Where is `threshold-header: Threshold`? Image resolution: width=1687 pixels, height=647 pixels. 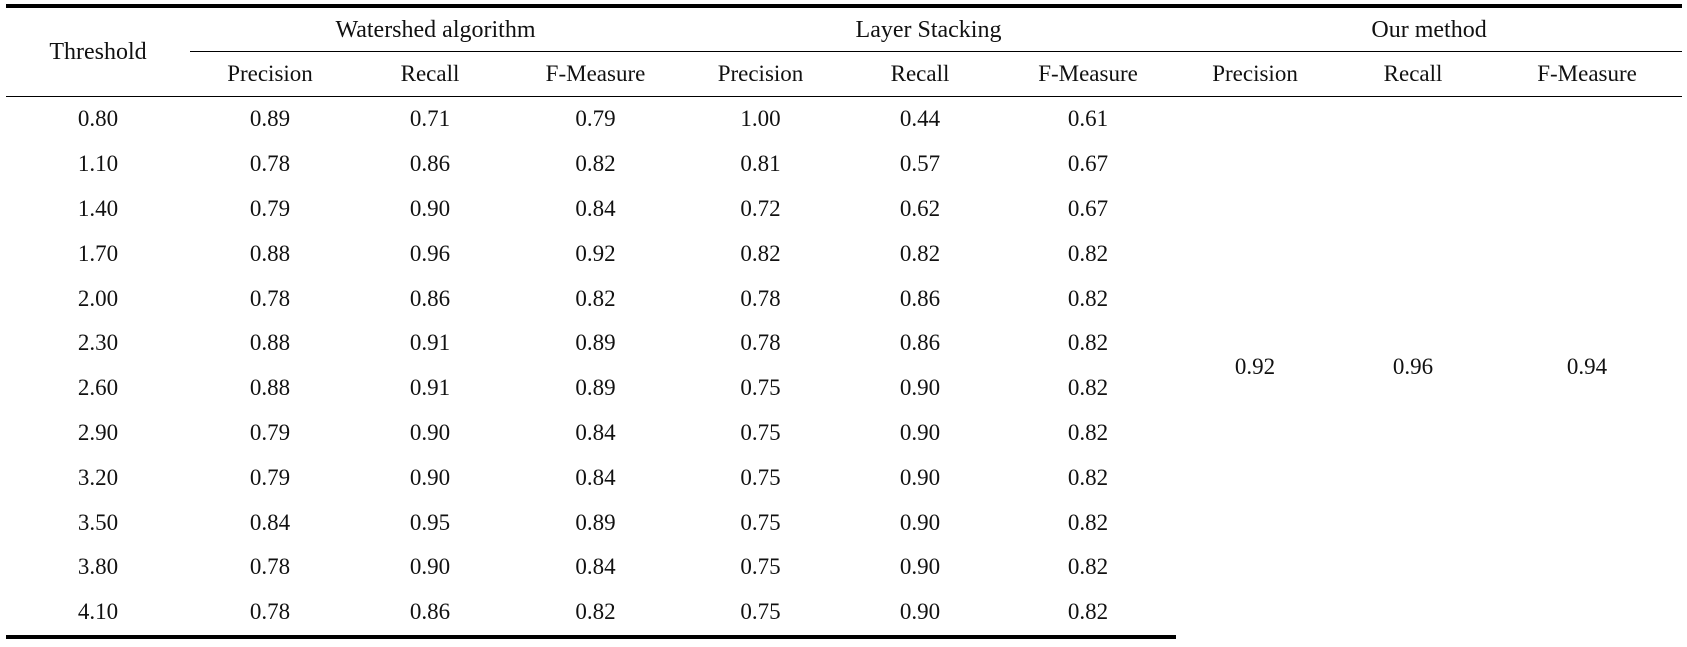
threshold-header: Threshold is located at coordinates (98, 50).